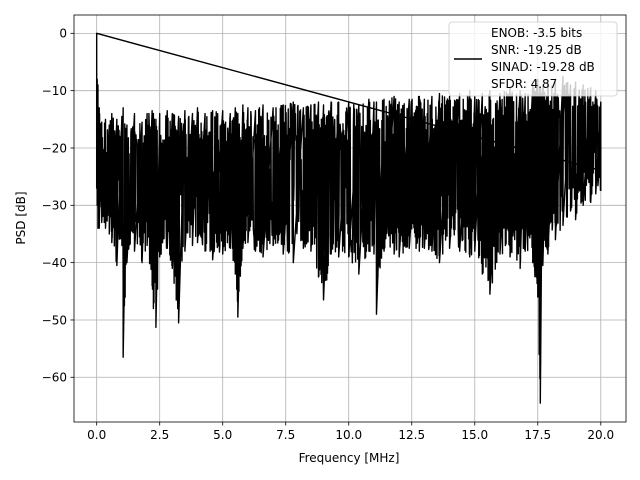 The height and width of the screenshot is (480, 640). What do you see at coordinates (54, 263) in the screenshot?
I see `y-tick-label: −40` at bounding box center [54, 263].